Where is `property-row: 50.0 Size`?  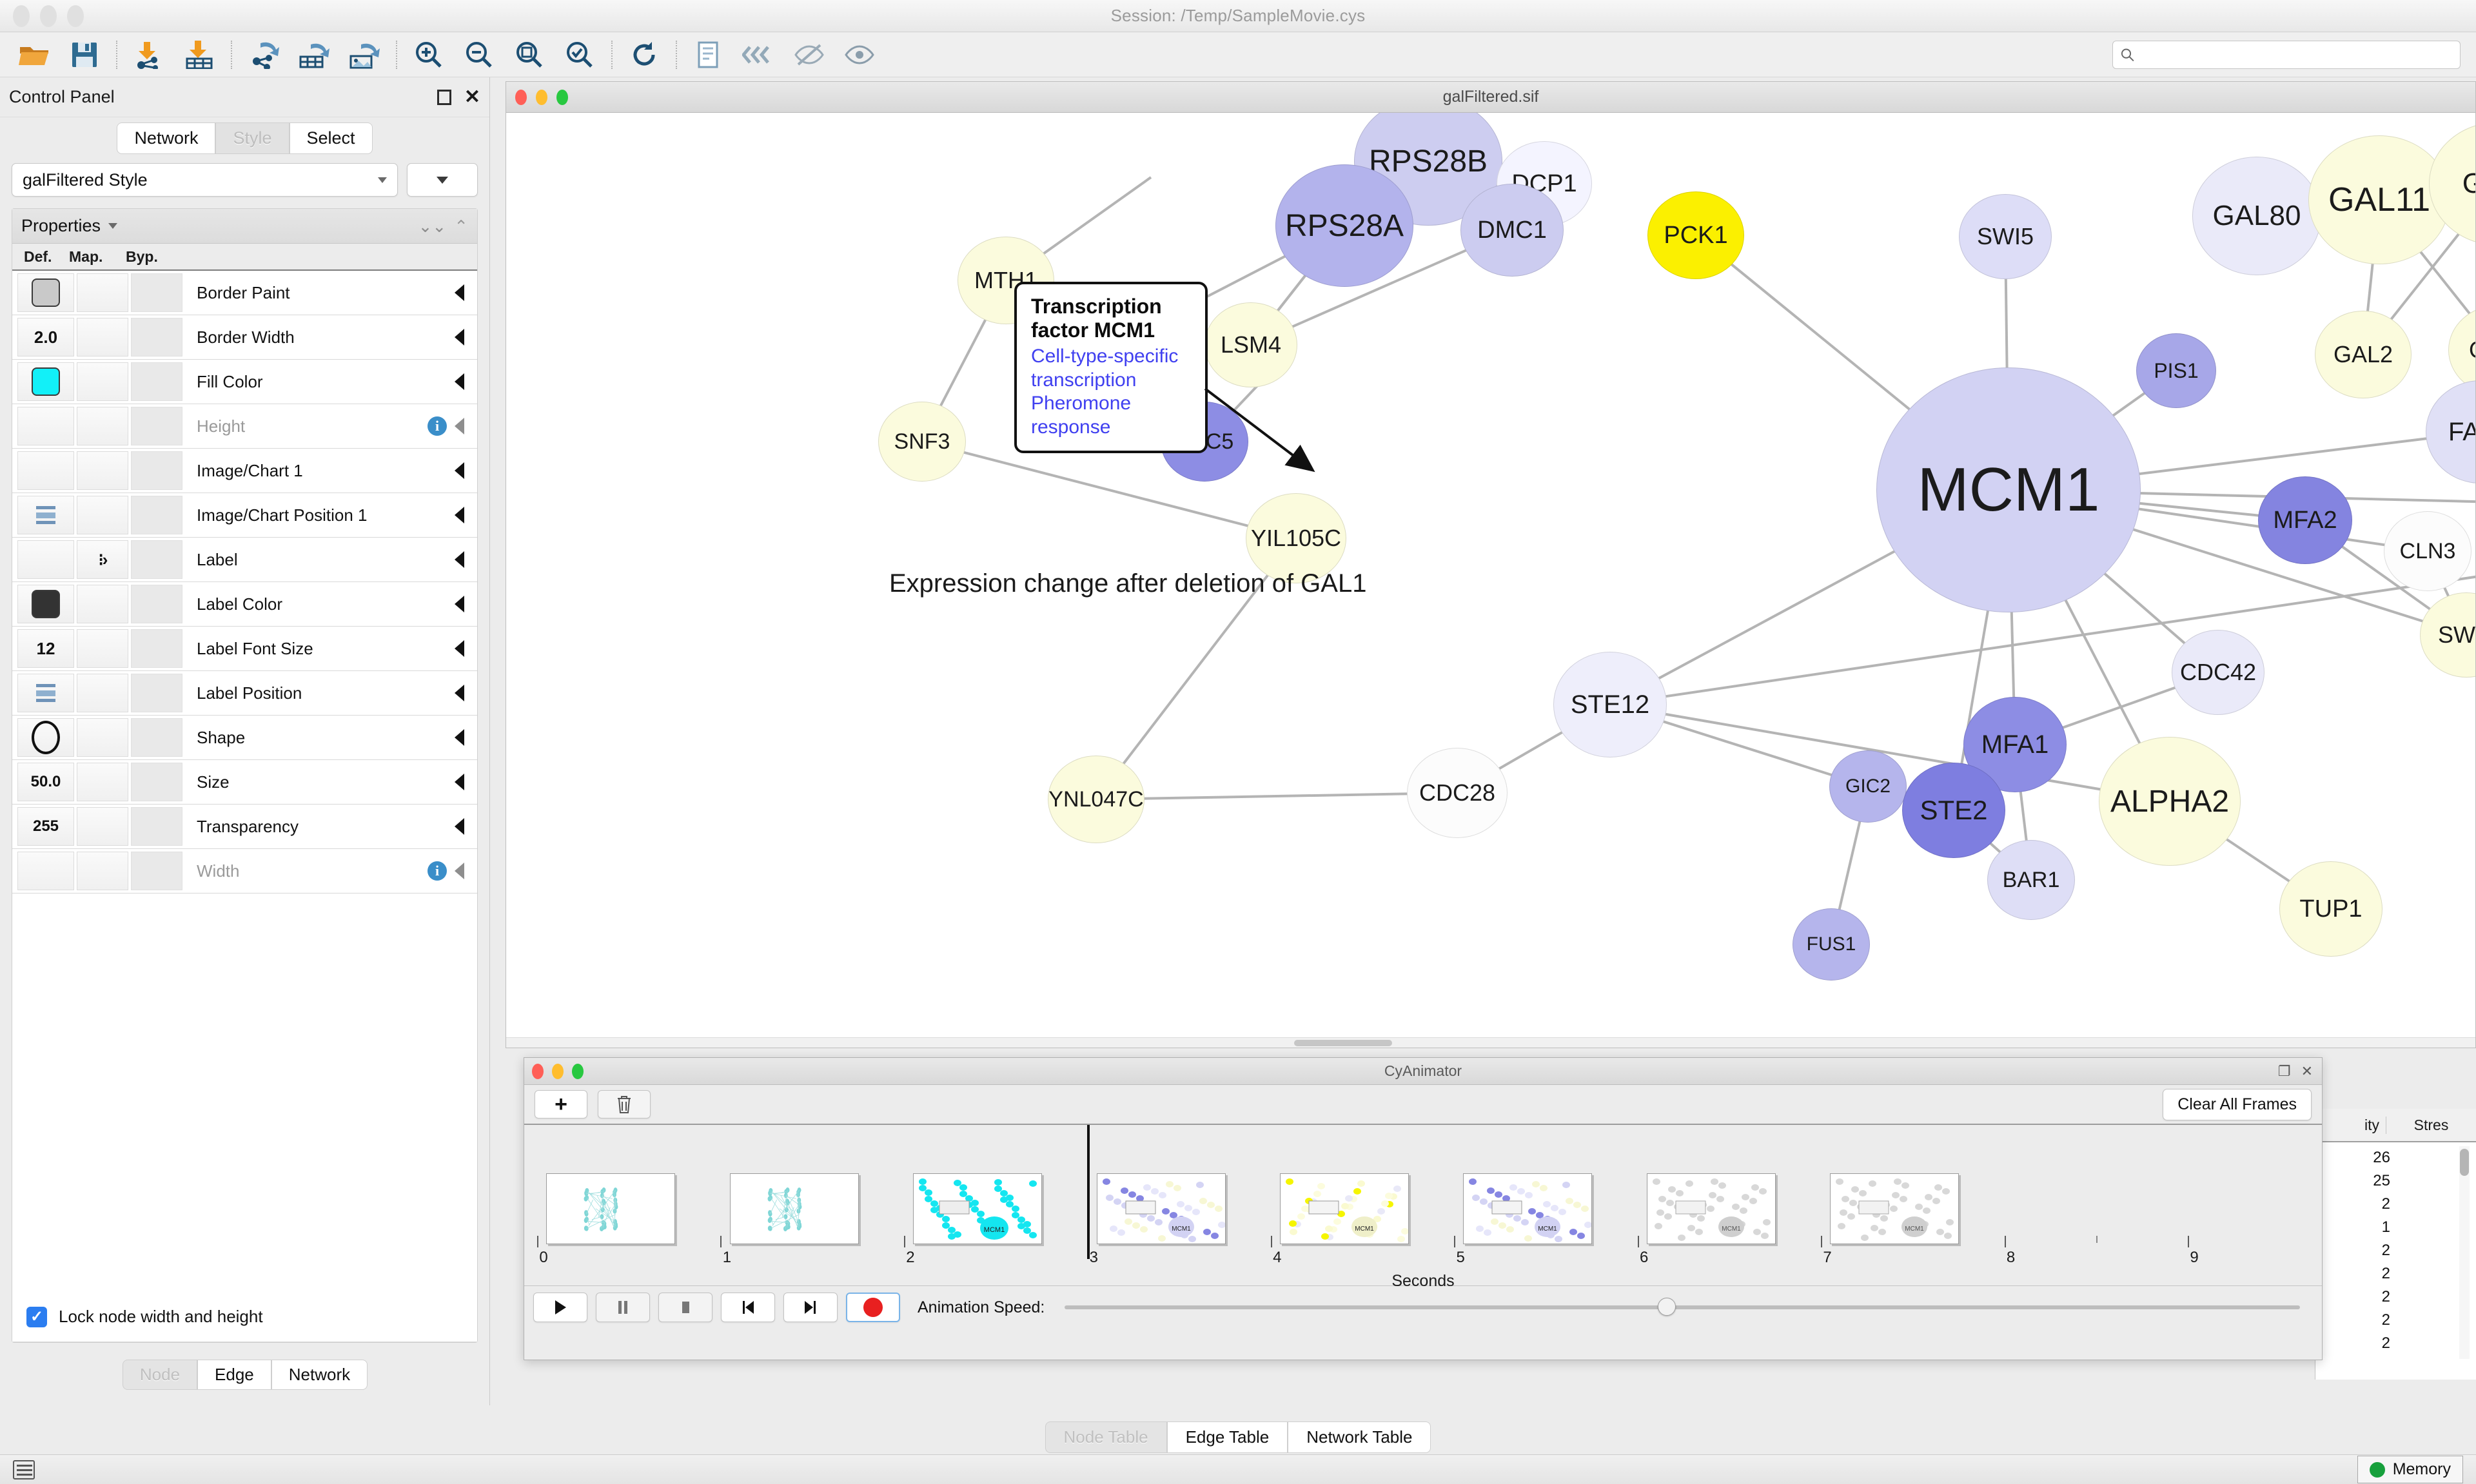 property-row: 50.0 Size is located at coordinates (244, 782).